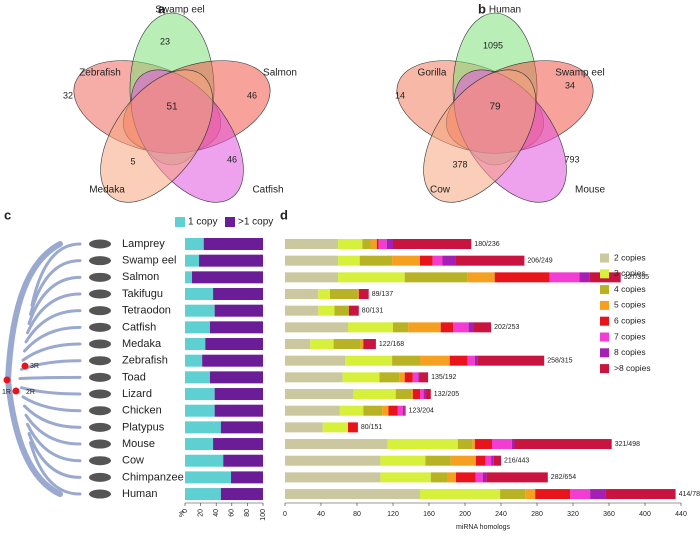 The height and width of the screenshot is (537, 700). What do you see at coordinates (393, 514) in the screenshot?
I see `x-tick-label: 120` at bounding box center [393, 514].